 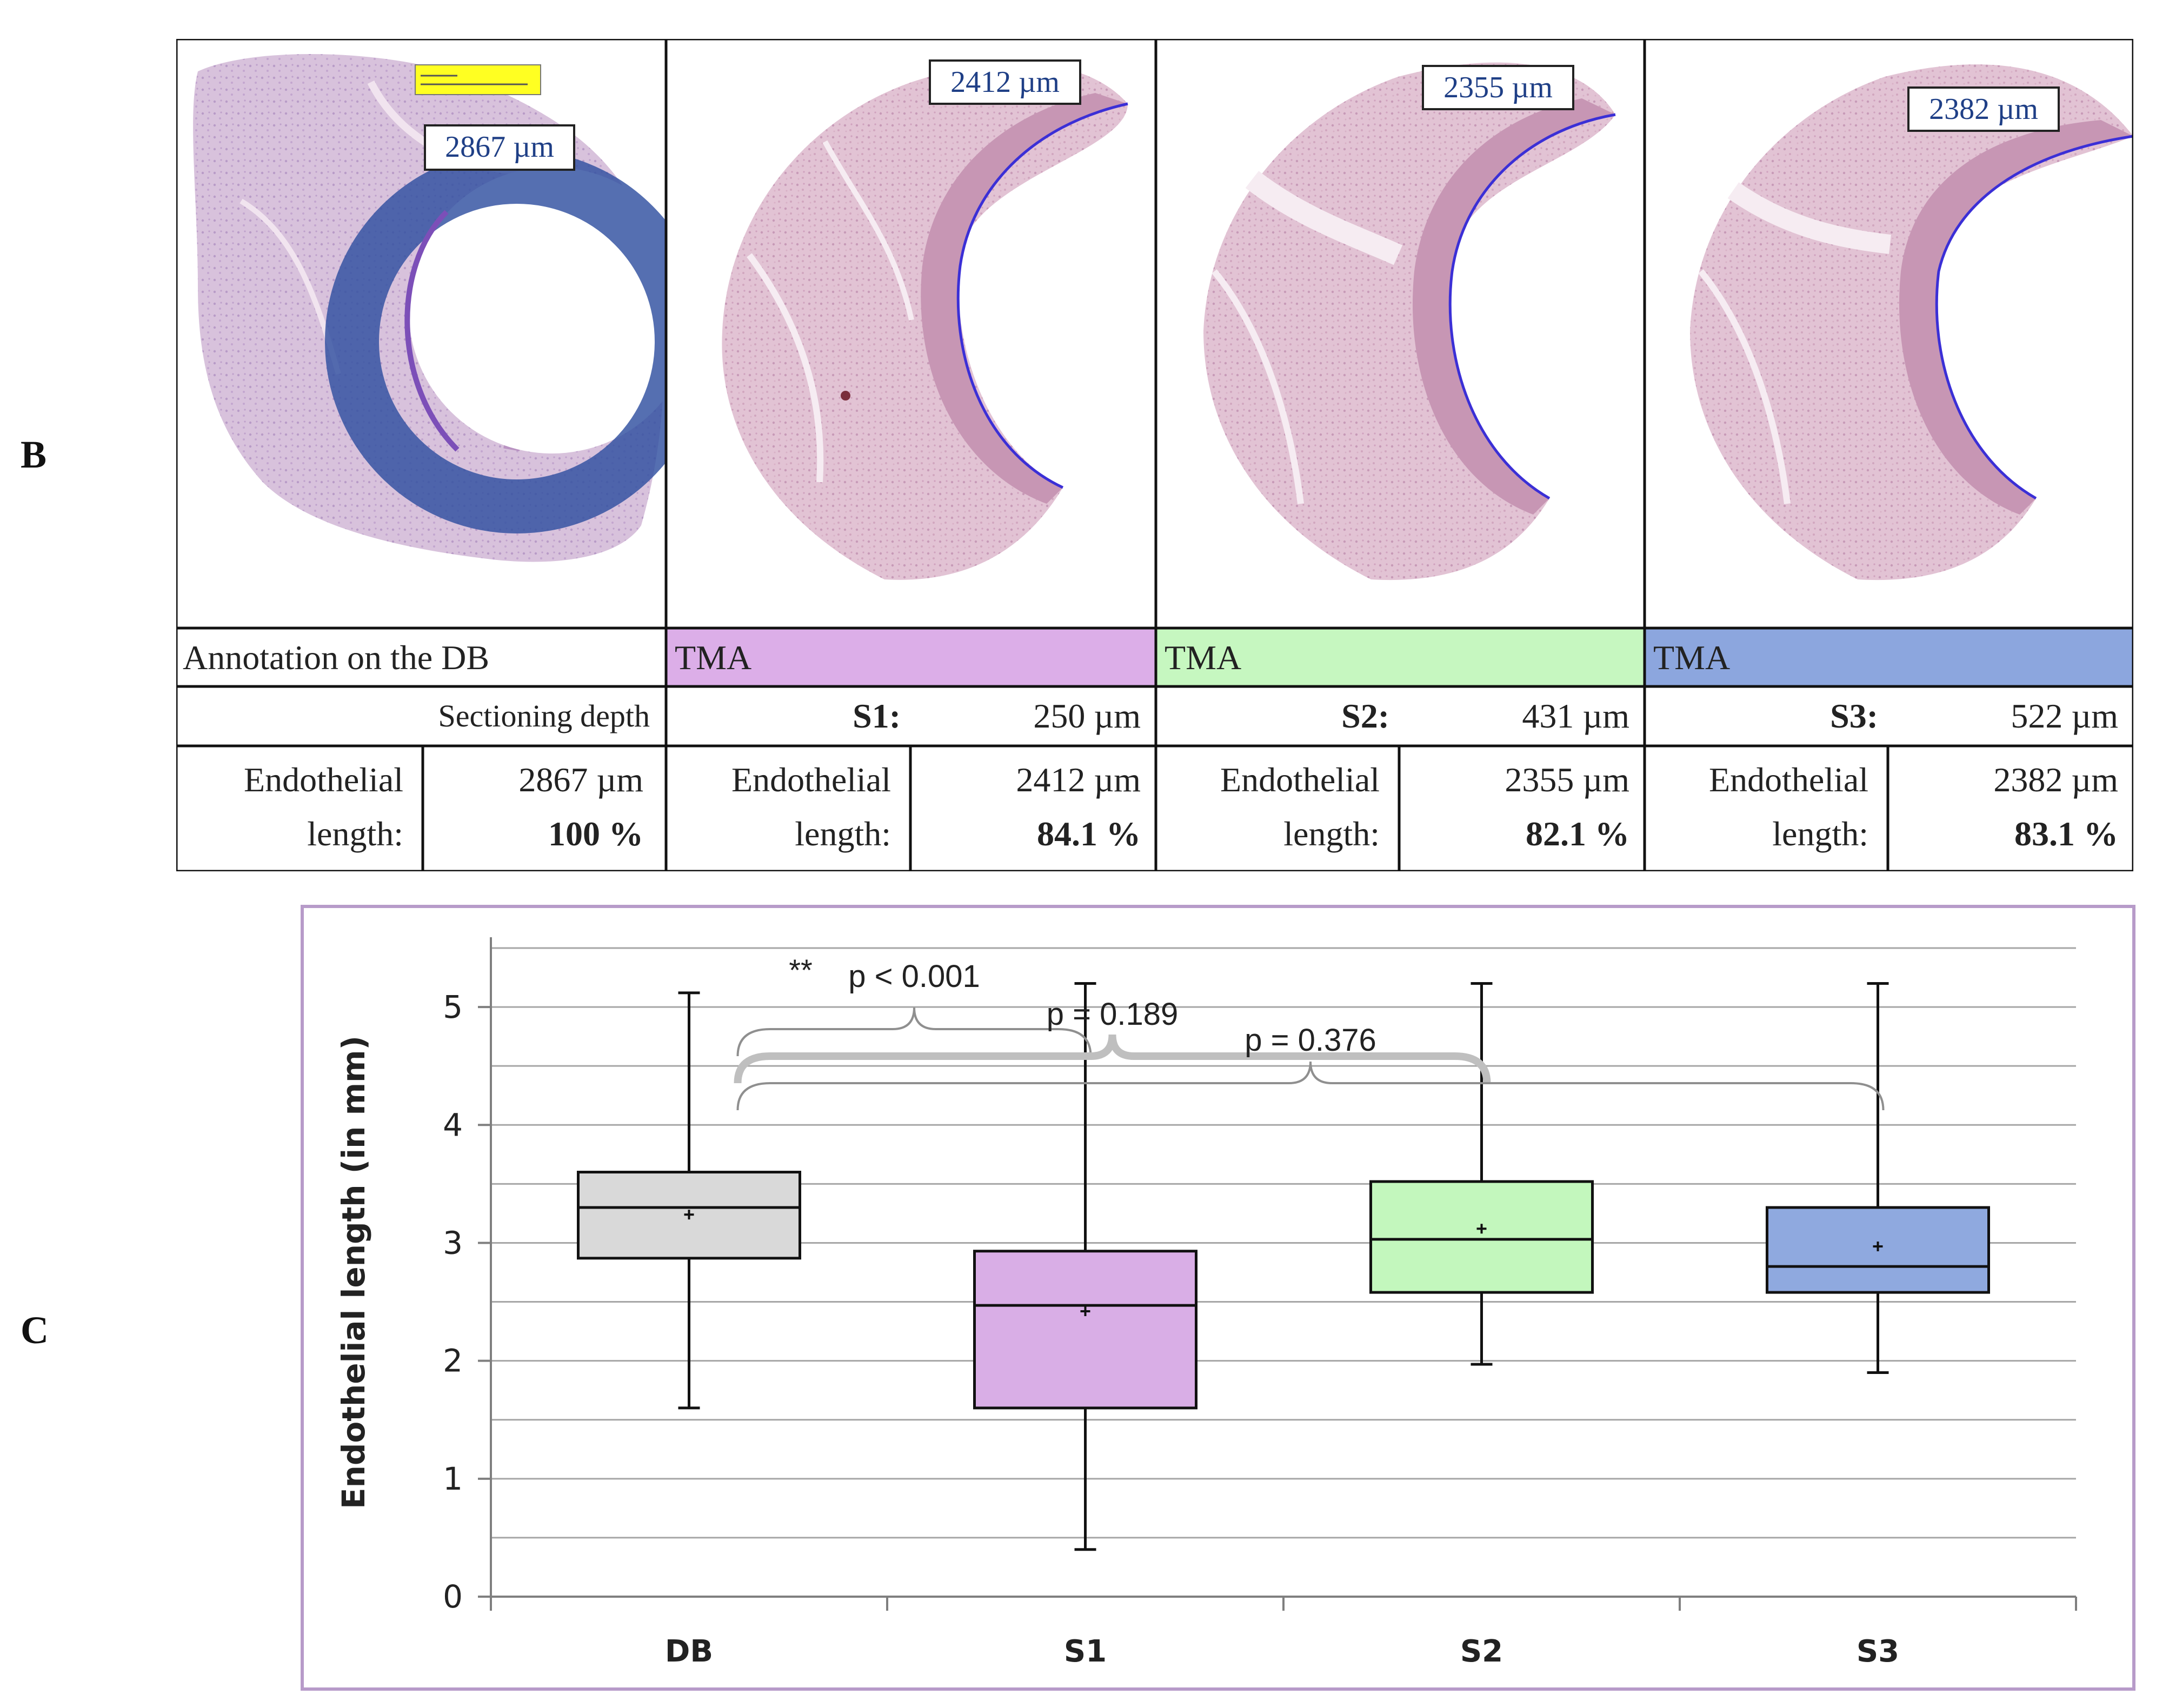 I want to click on s3-length-value: 2382 µm, so click(x=2055, y=779).